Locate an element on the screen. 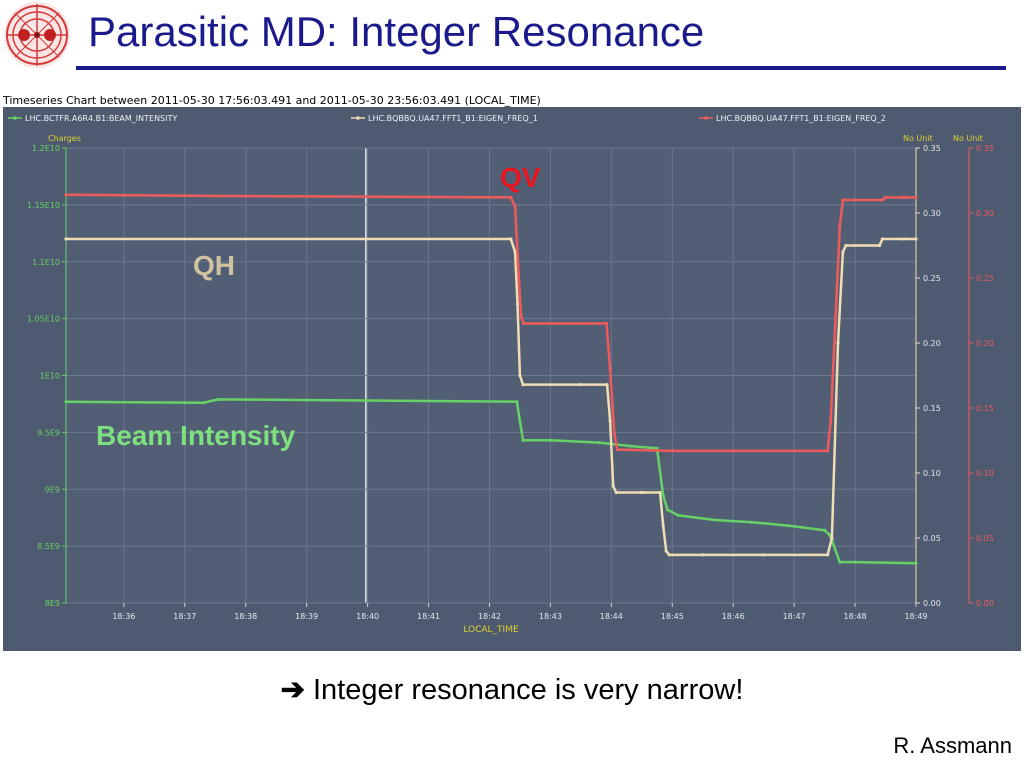 This screenshot has height=768, width=1024. right2-tick-label: 0.25 is located at coordinates (985, 278).